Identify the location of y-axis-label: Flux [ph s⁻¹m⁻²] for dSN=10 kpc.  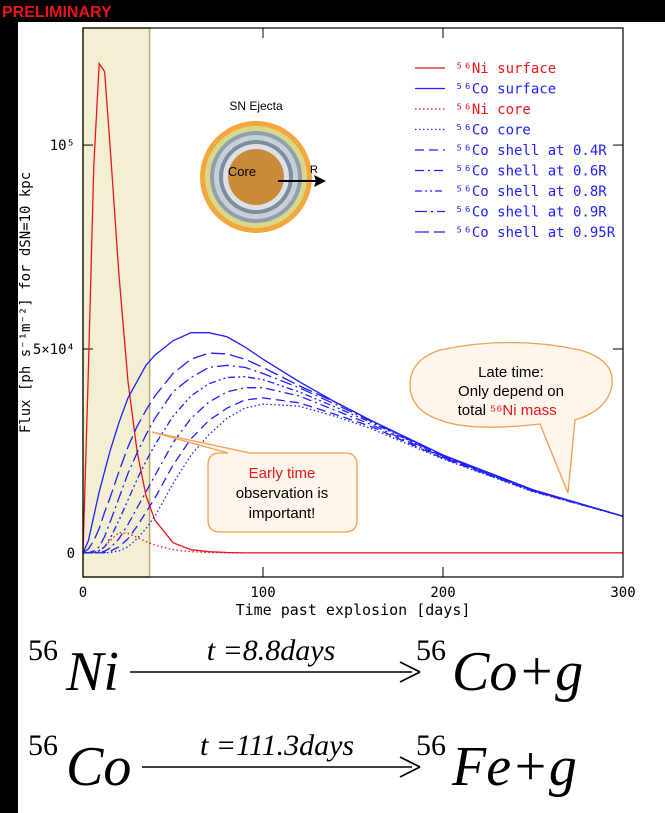
(26, 302).